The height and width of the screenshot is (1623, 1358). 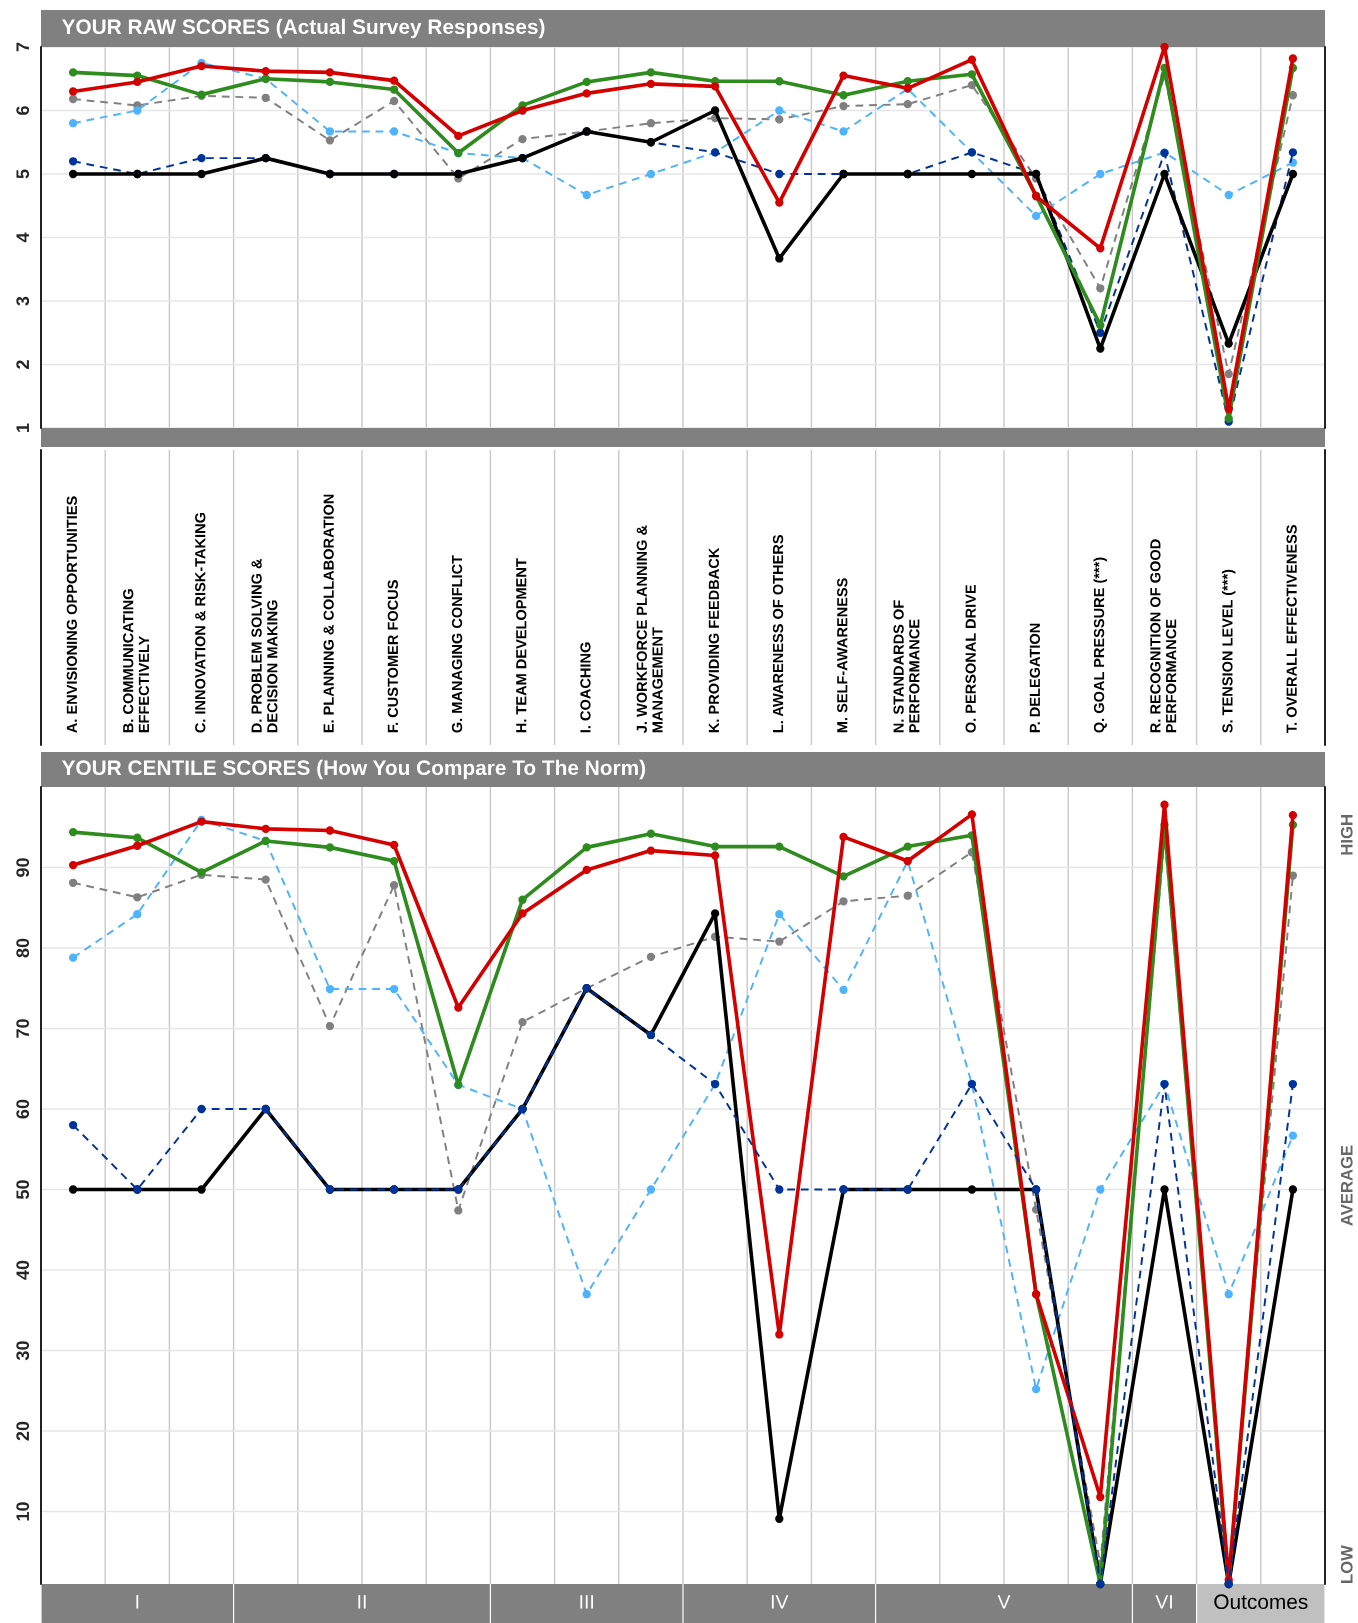 I want to click on y-tick-label: 60, so click(x=23, y=1109).